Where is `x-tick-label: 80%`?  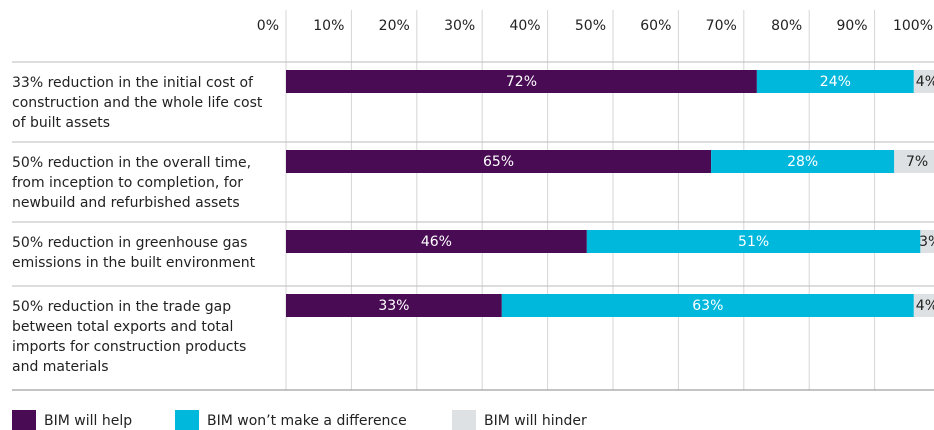 x-tick-label: 80% is located at coordinates (786, 26).